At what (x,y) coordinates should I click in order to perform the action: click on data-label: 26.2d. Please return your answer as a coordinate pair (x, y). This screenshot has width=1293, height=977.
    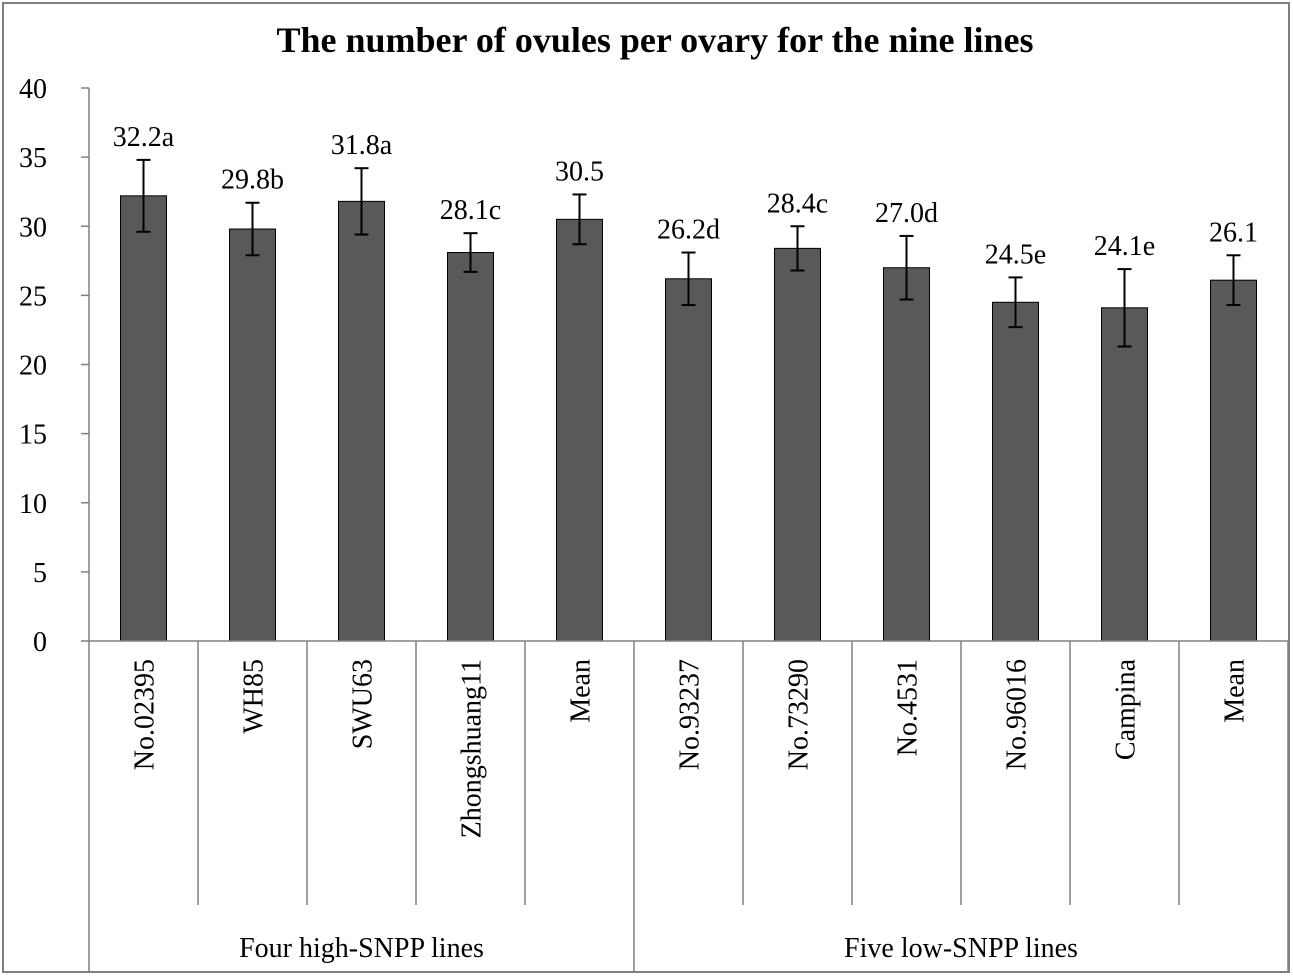
    Looking at the image, I should click on (688, 230).